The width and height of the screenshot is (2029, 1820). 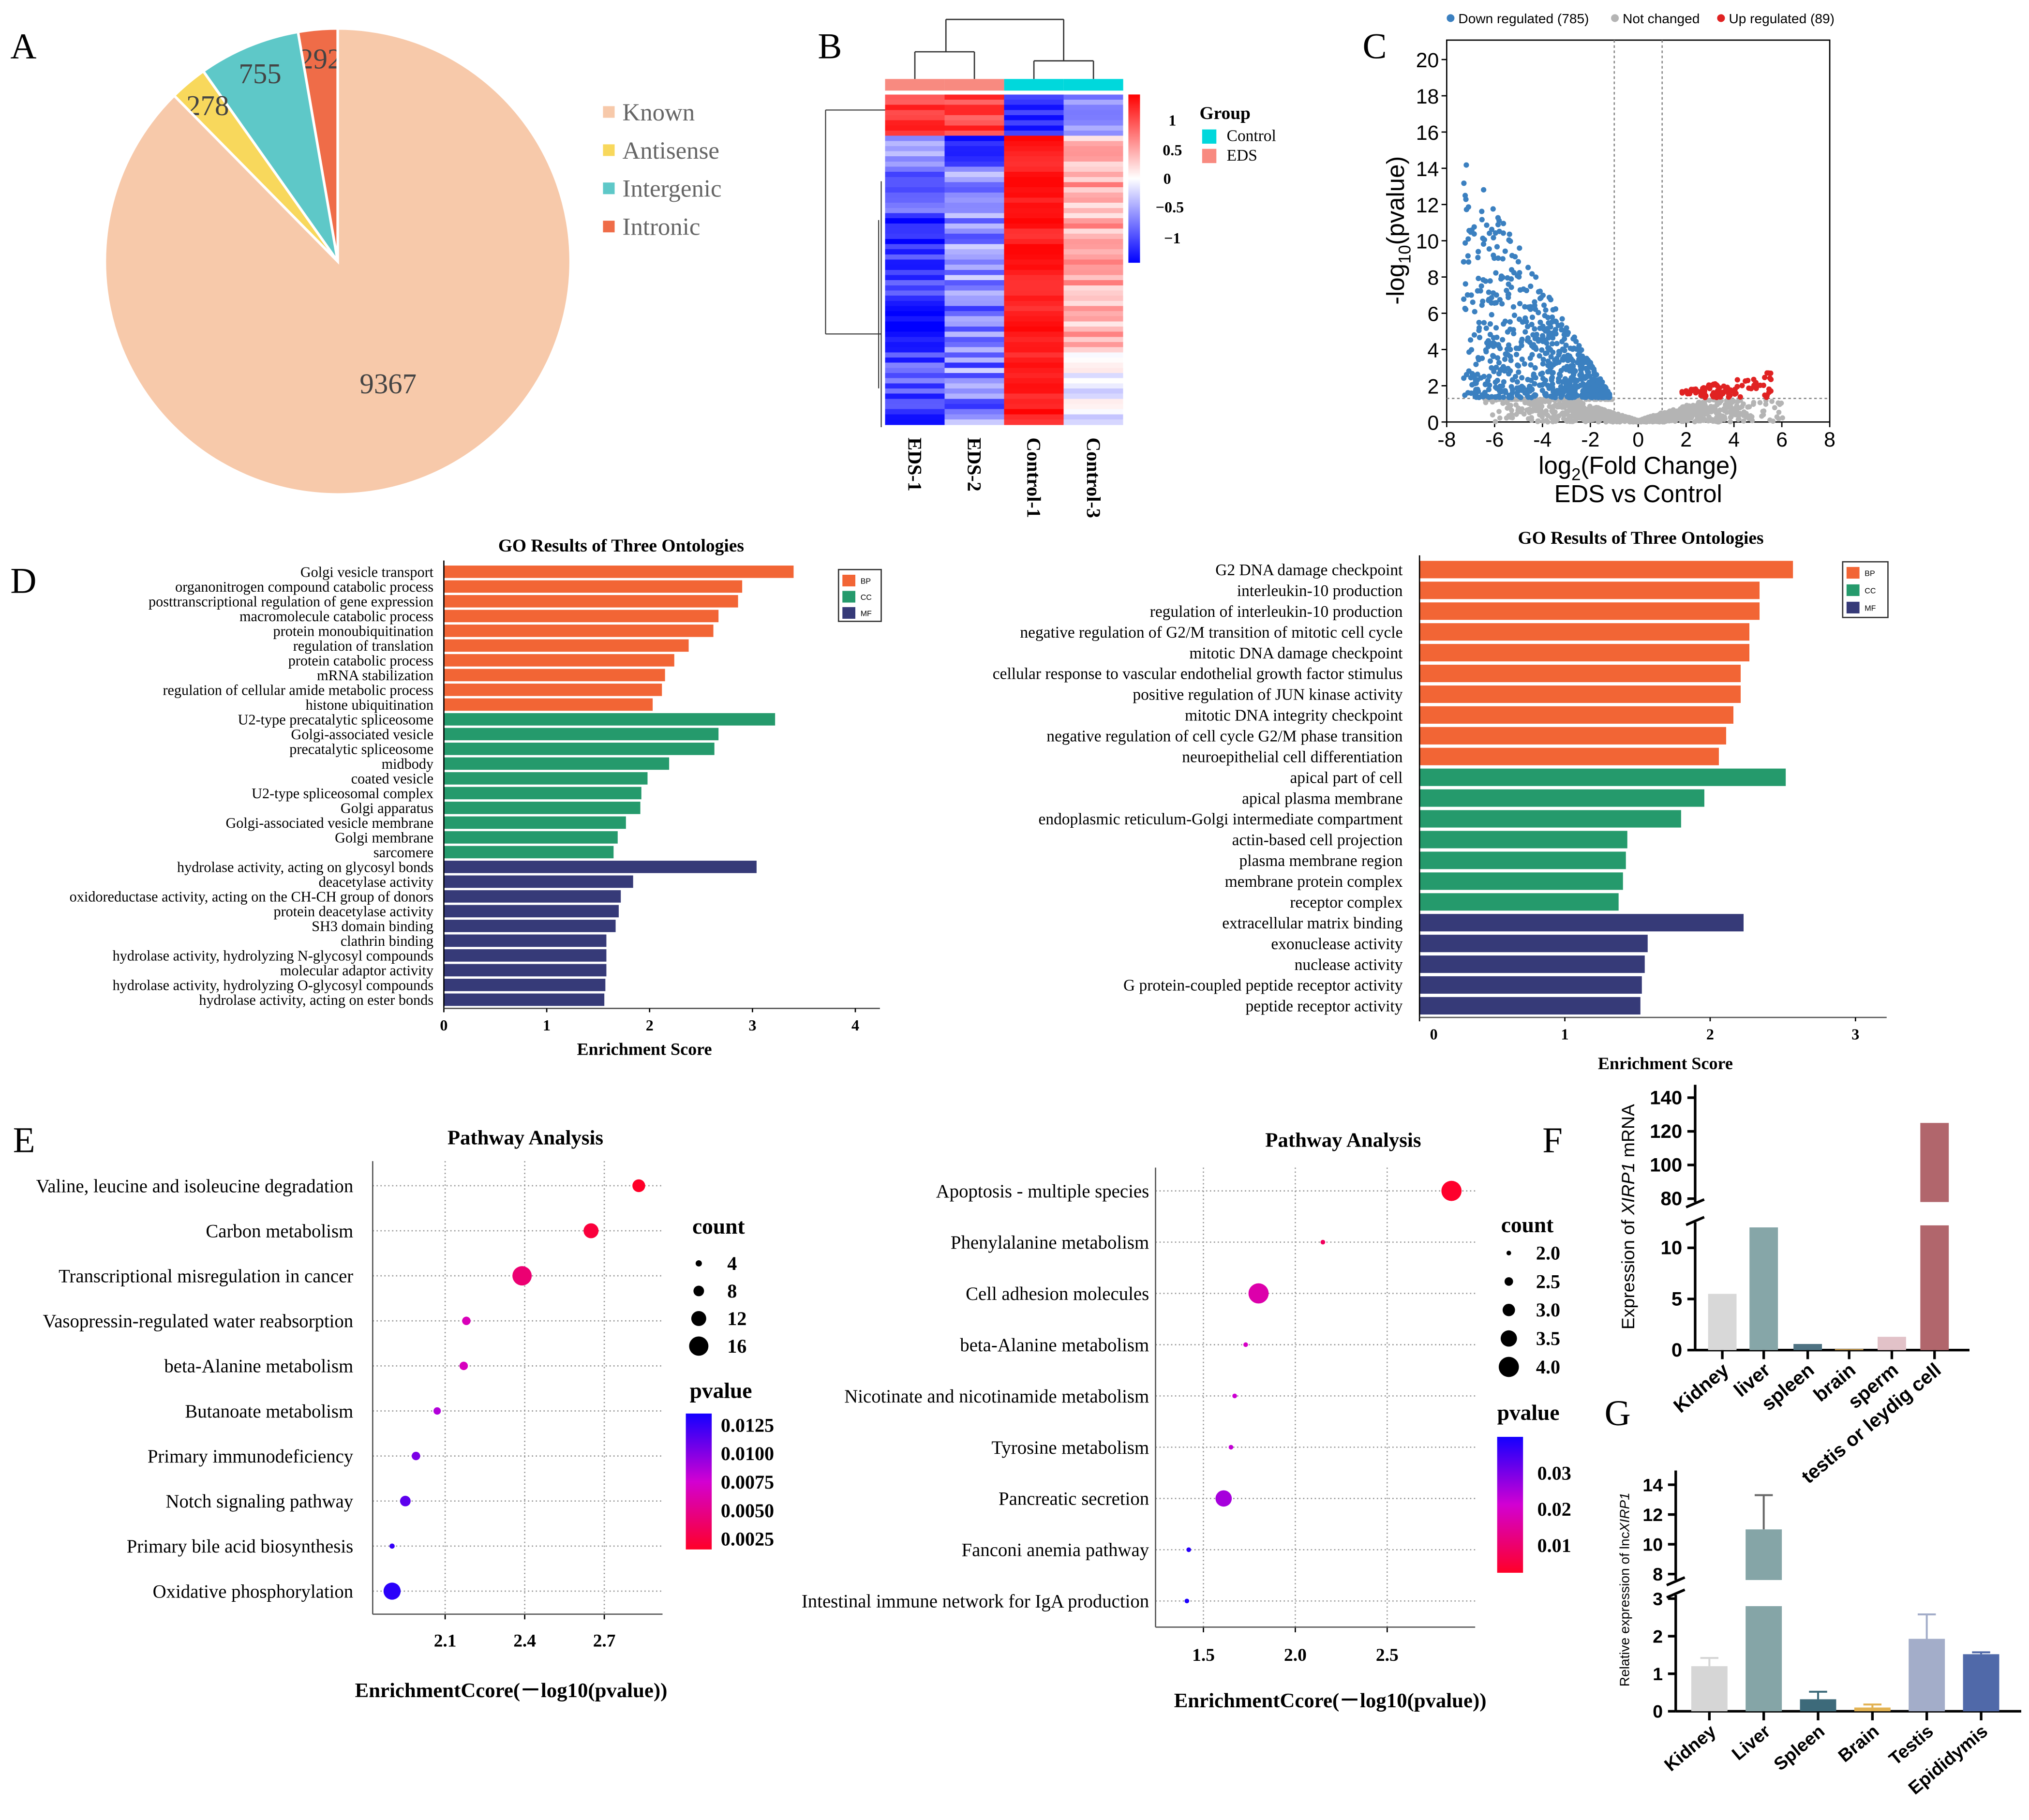 What do you see at coordinates (1576, 475) in the screenshot?
I see `x-label-subscript: 2` at bounding box center [1576, 475].